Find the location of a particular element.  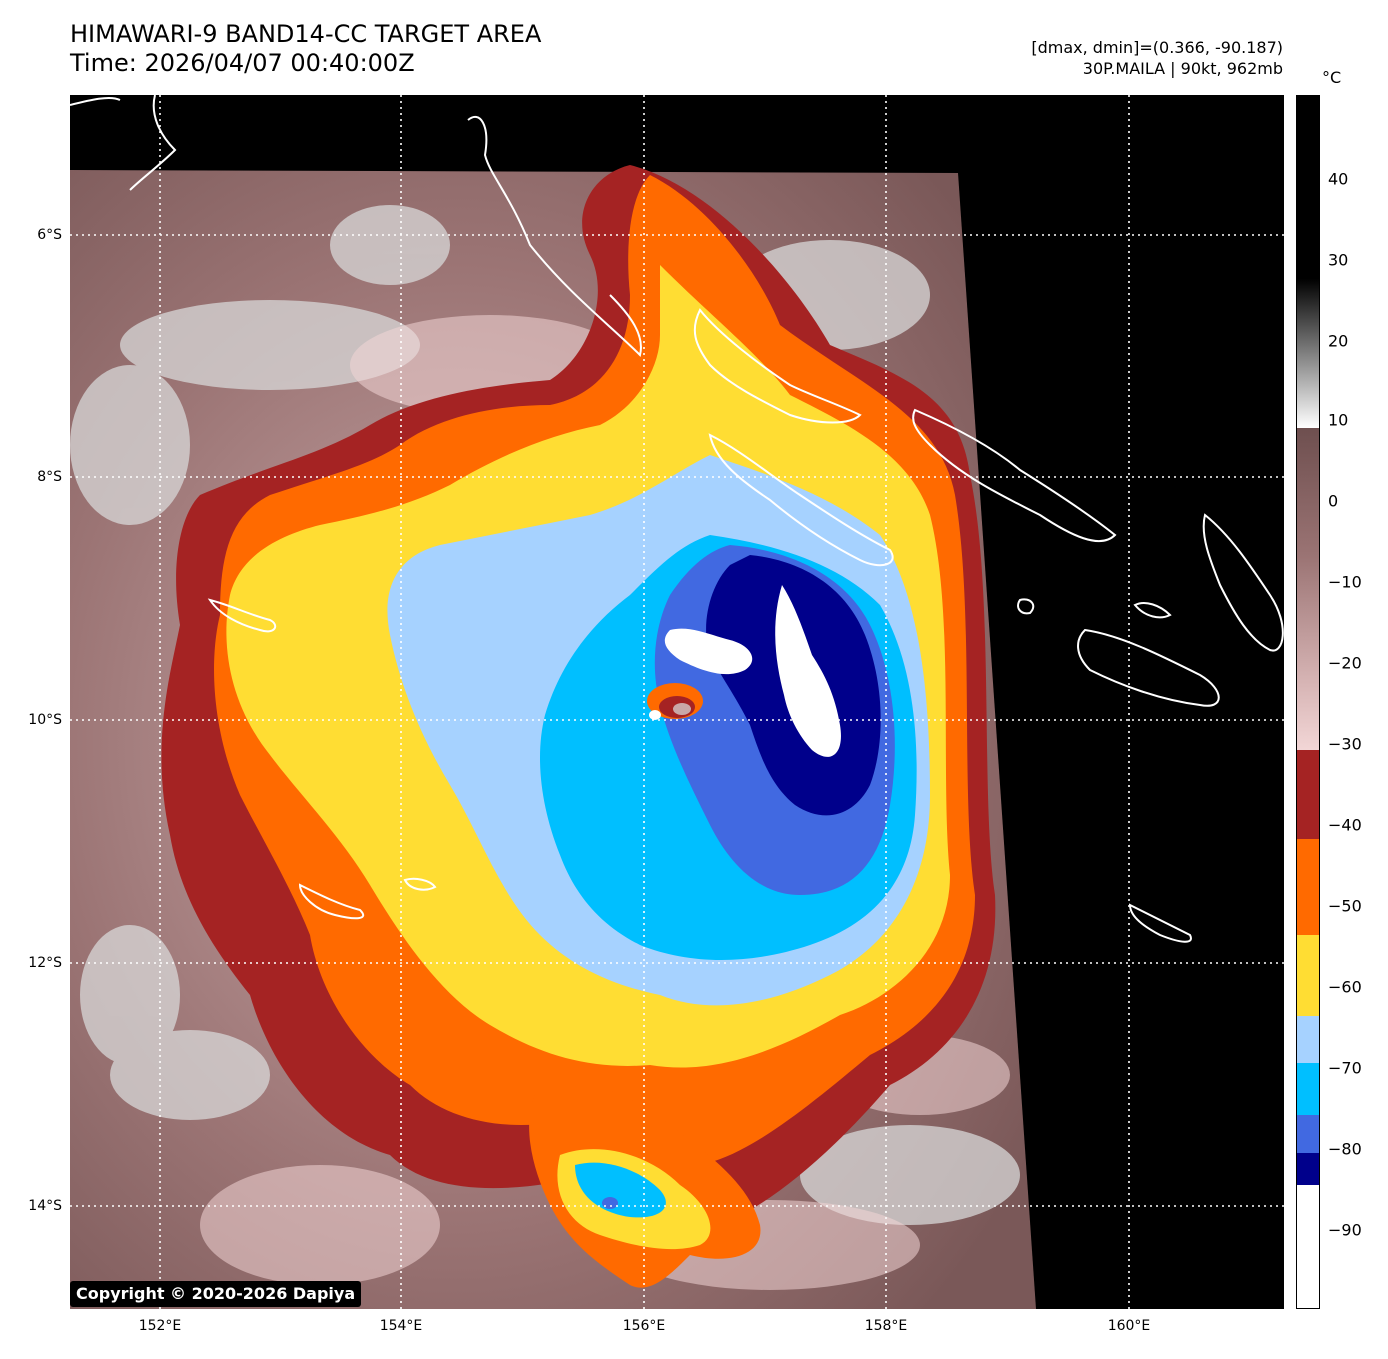

south-convection-core is located at coordinates (610, 1203).